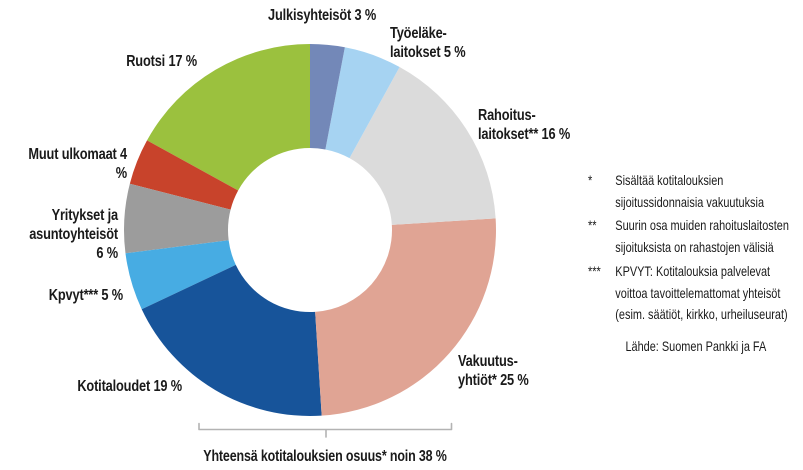  Describe the element at coordinates (422, 146) in the screenshot. I see `donut-slice-rahoituslaitokset` at that location.